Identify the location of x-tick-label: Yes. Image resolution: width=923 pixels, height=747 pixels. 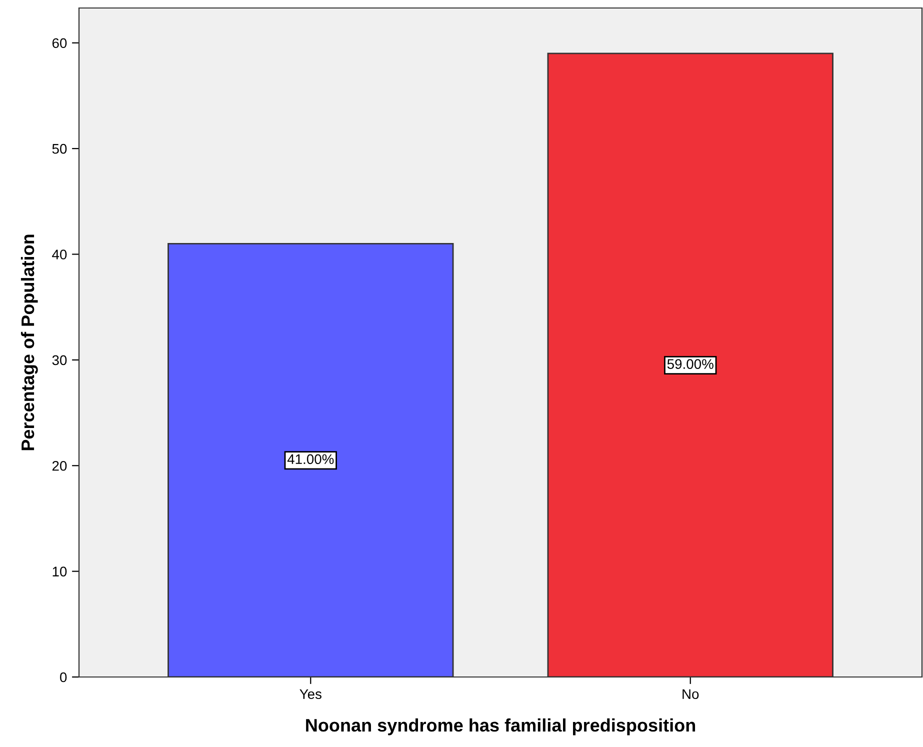
(311, 694).